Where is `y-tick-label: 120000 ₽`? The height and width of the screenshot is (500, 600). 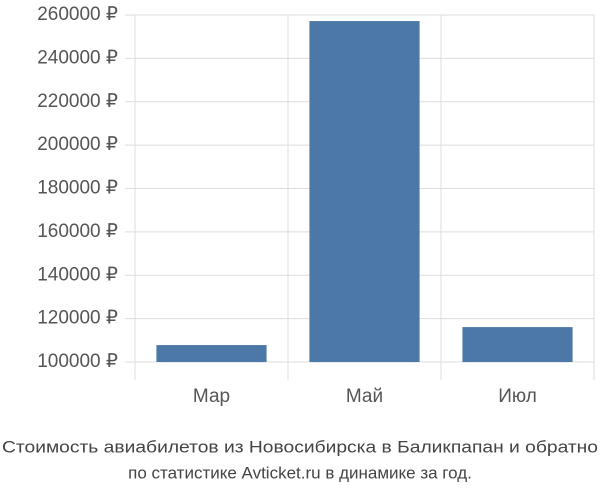
y-tick-label: 120000 ₽ is located at coordinates (77, 318).